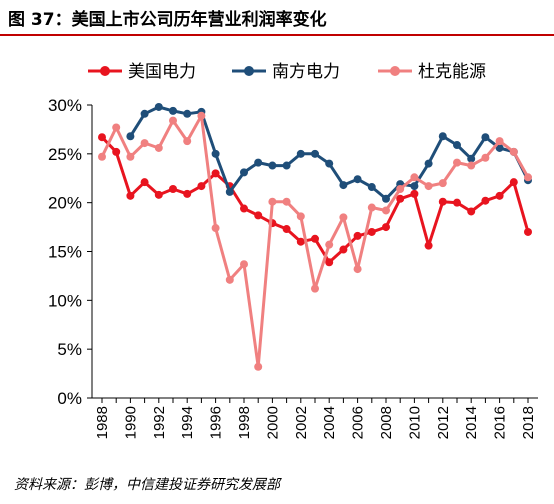  Describe the element at coordinates (452, 72) in the screenshot. I see `legend-label: 杜克能源` at that location.